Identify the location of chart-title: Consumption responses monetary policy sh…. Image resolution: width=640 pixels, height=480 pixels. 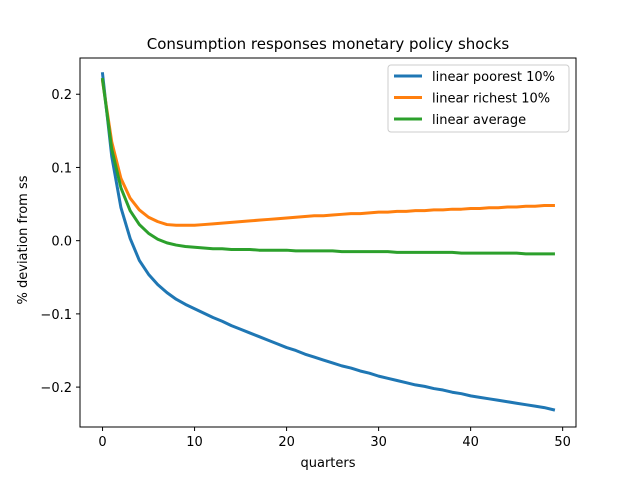
(328, 44).